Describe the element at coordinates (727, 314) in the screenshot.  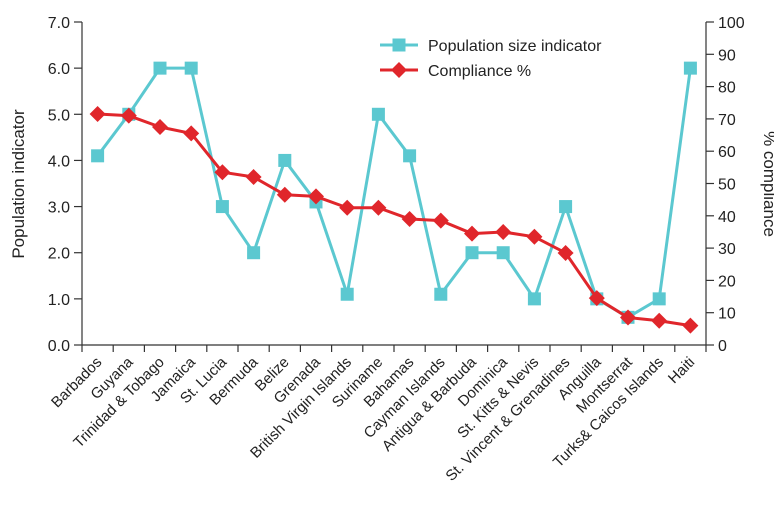
I see `right-tick-label: 10` at that location.